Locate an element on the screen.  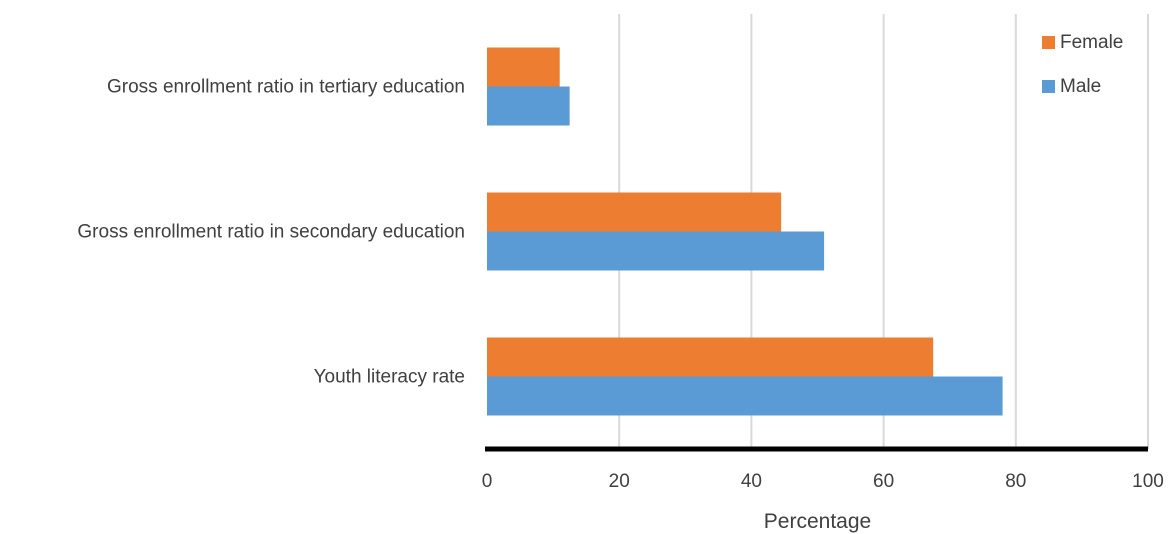
x-ticks: 0 20 40 60 80 100 is located at coordinates (823, 481).